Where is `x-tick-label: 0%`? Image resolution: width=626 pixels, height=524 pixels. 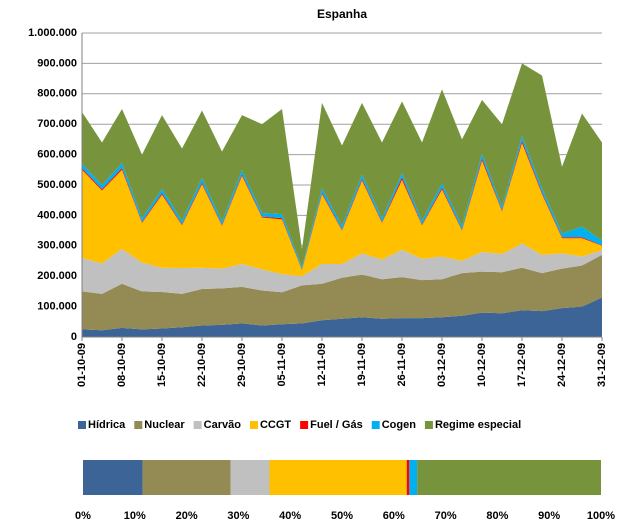
x-tick-label: 0% is located at coordinates (83, 516).